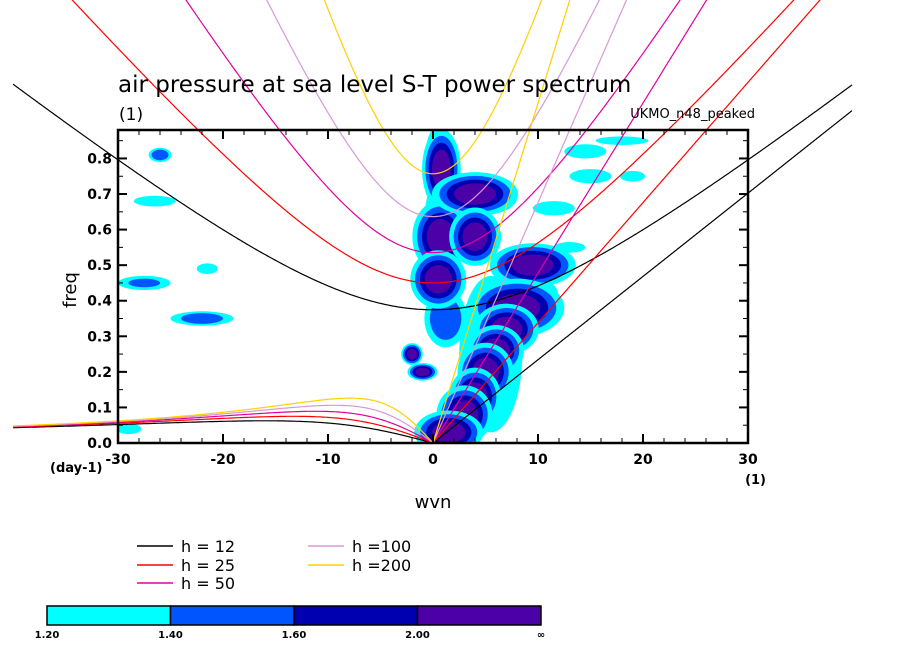  What do you see at coordinates (433, 460) in the screenshot?
I see `x-tick-label: 0` at bounding box center [433, 460].